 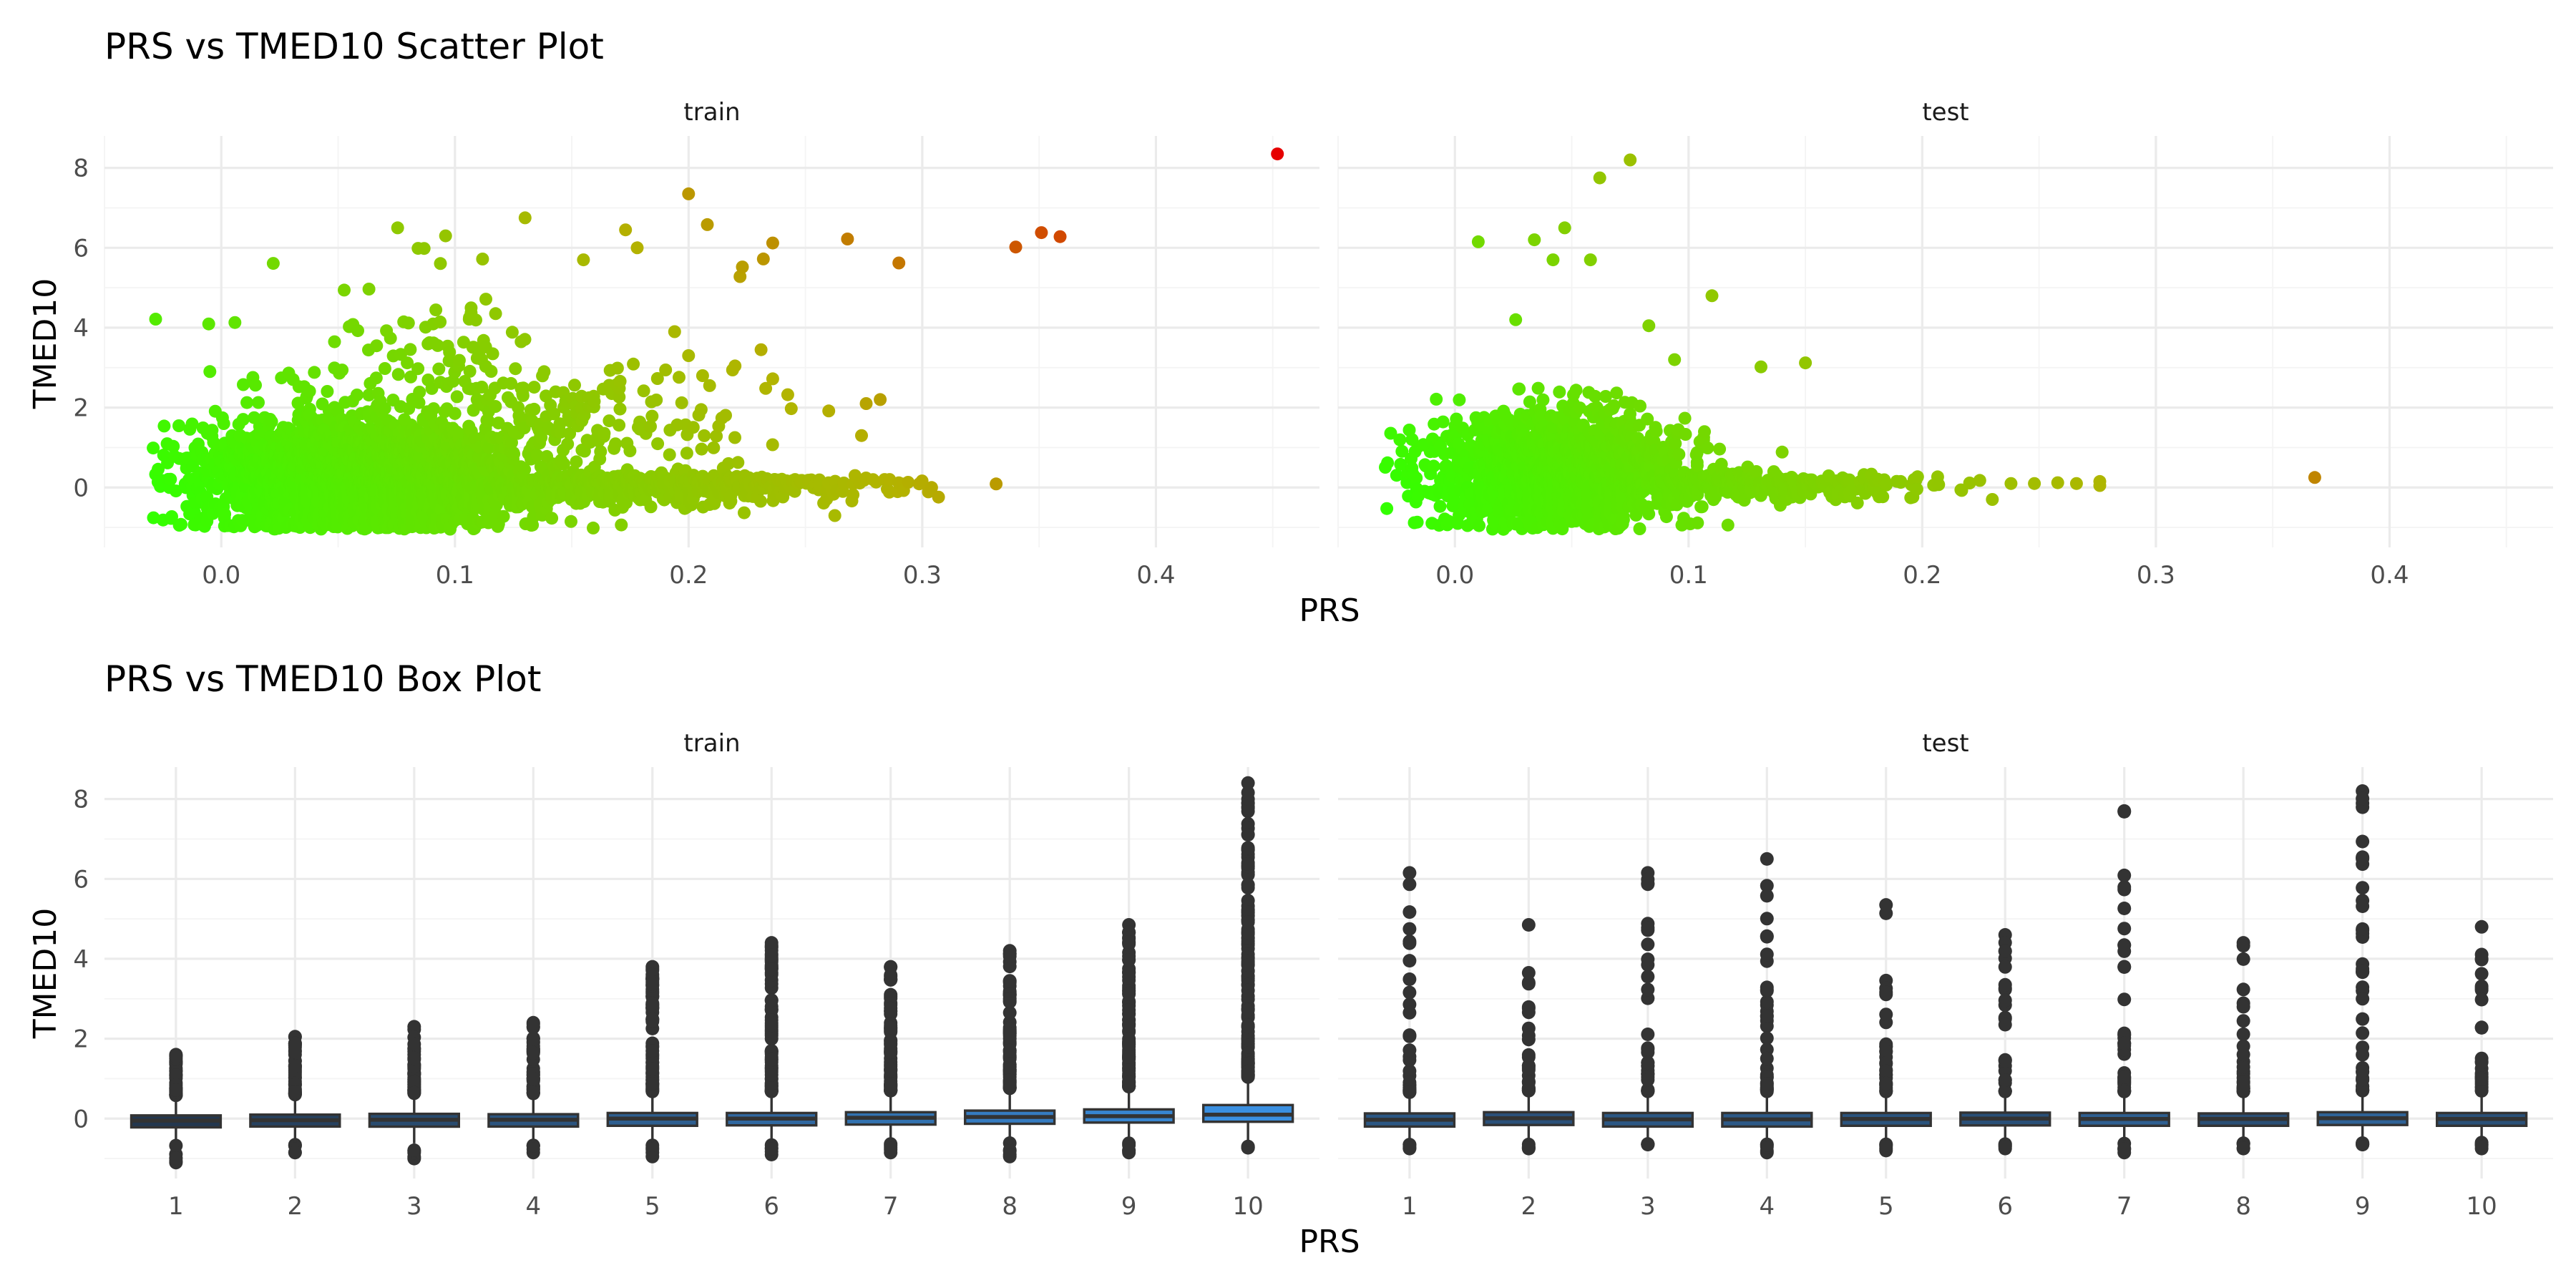 I want to click on scatter-x-tick-label: 0.3, so click(x=922, y=575).